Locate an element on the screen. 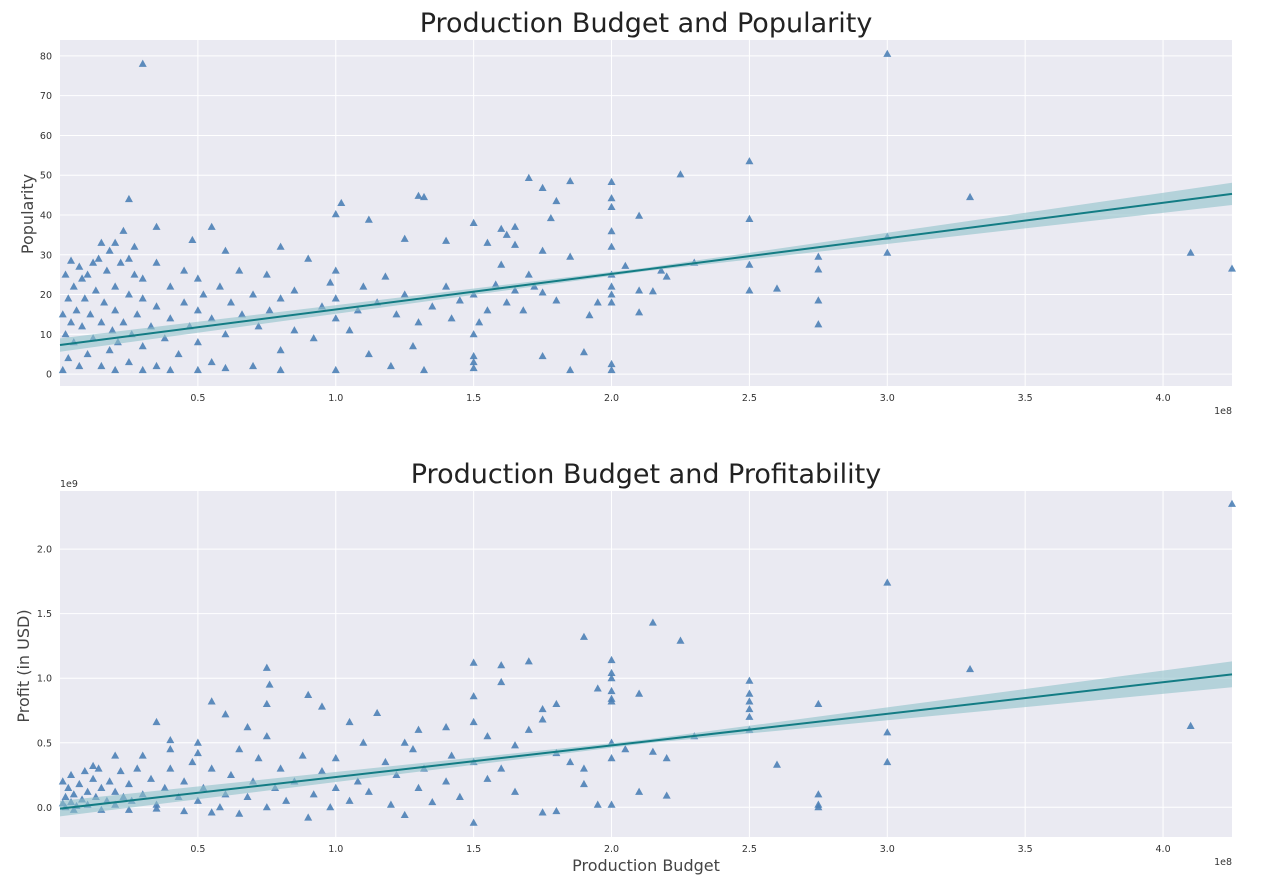 The width and height of the screenshot is (1263, 894). x-tick-label: 1.0 is located at coordinates (335, 398).